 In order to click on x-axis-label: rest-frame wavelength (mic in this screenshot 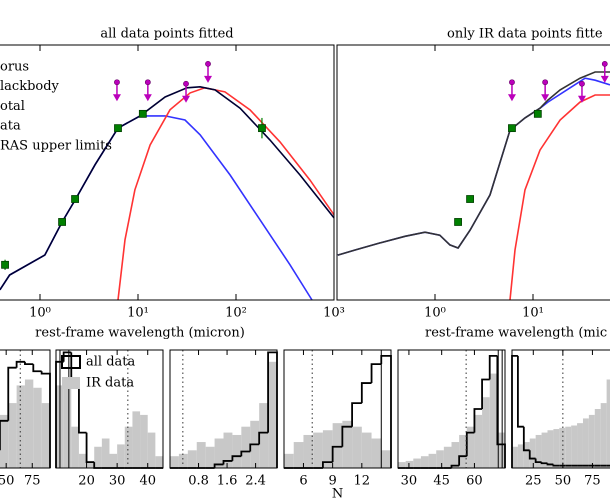, I will do `click(516, 333)`.